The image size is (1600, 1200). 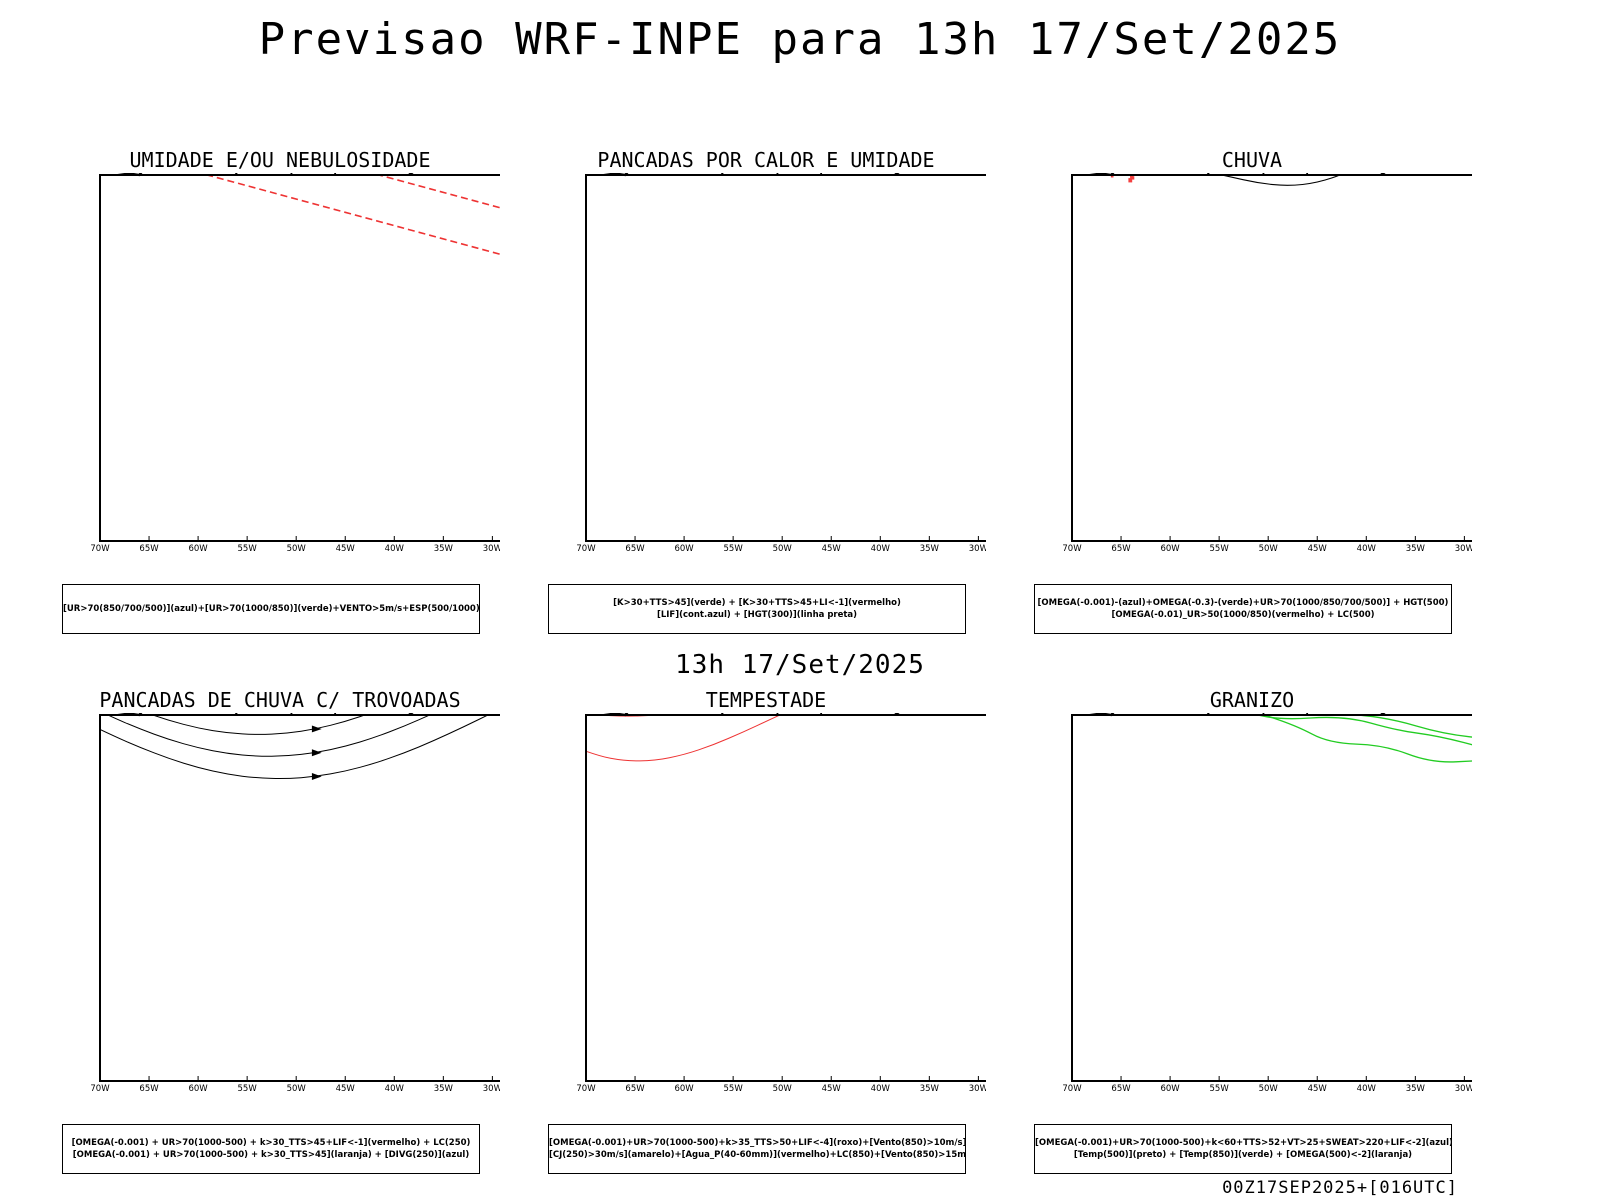 I want to click on panel-title: TEMPESTADE, so click(x=766, y=700).